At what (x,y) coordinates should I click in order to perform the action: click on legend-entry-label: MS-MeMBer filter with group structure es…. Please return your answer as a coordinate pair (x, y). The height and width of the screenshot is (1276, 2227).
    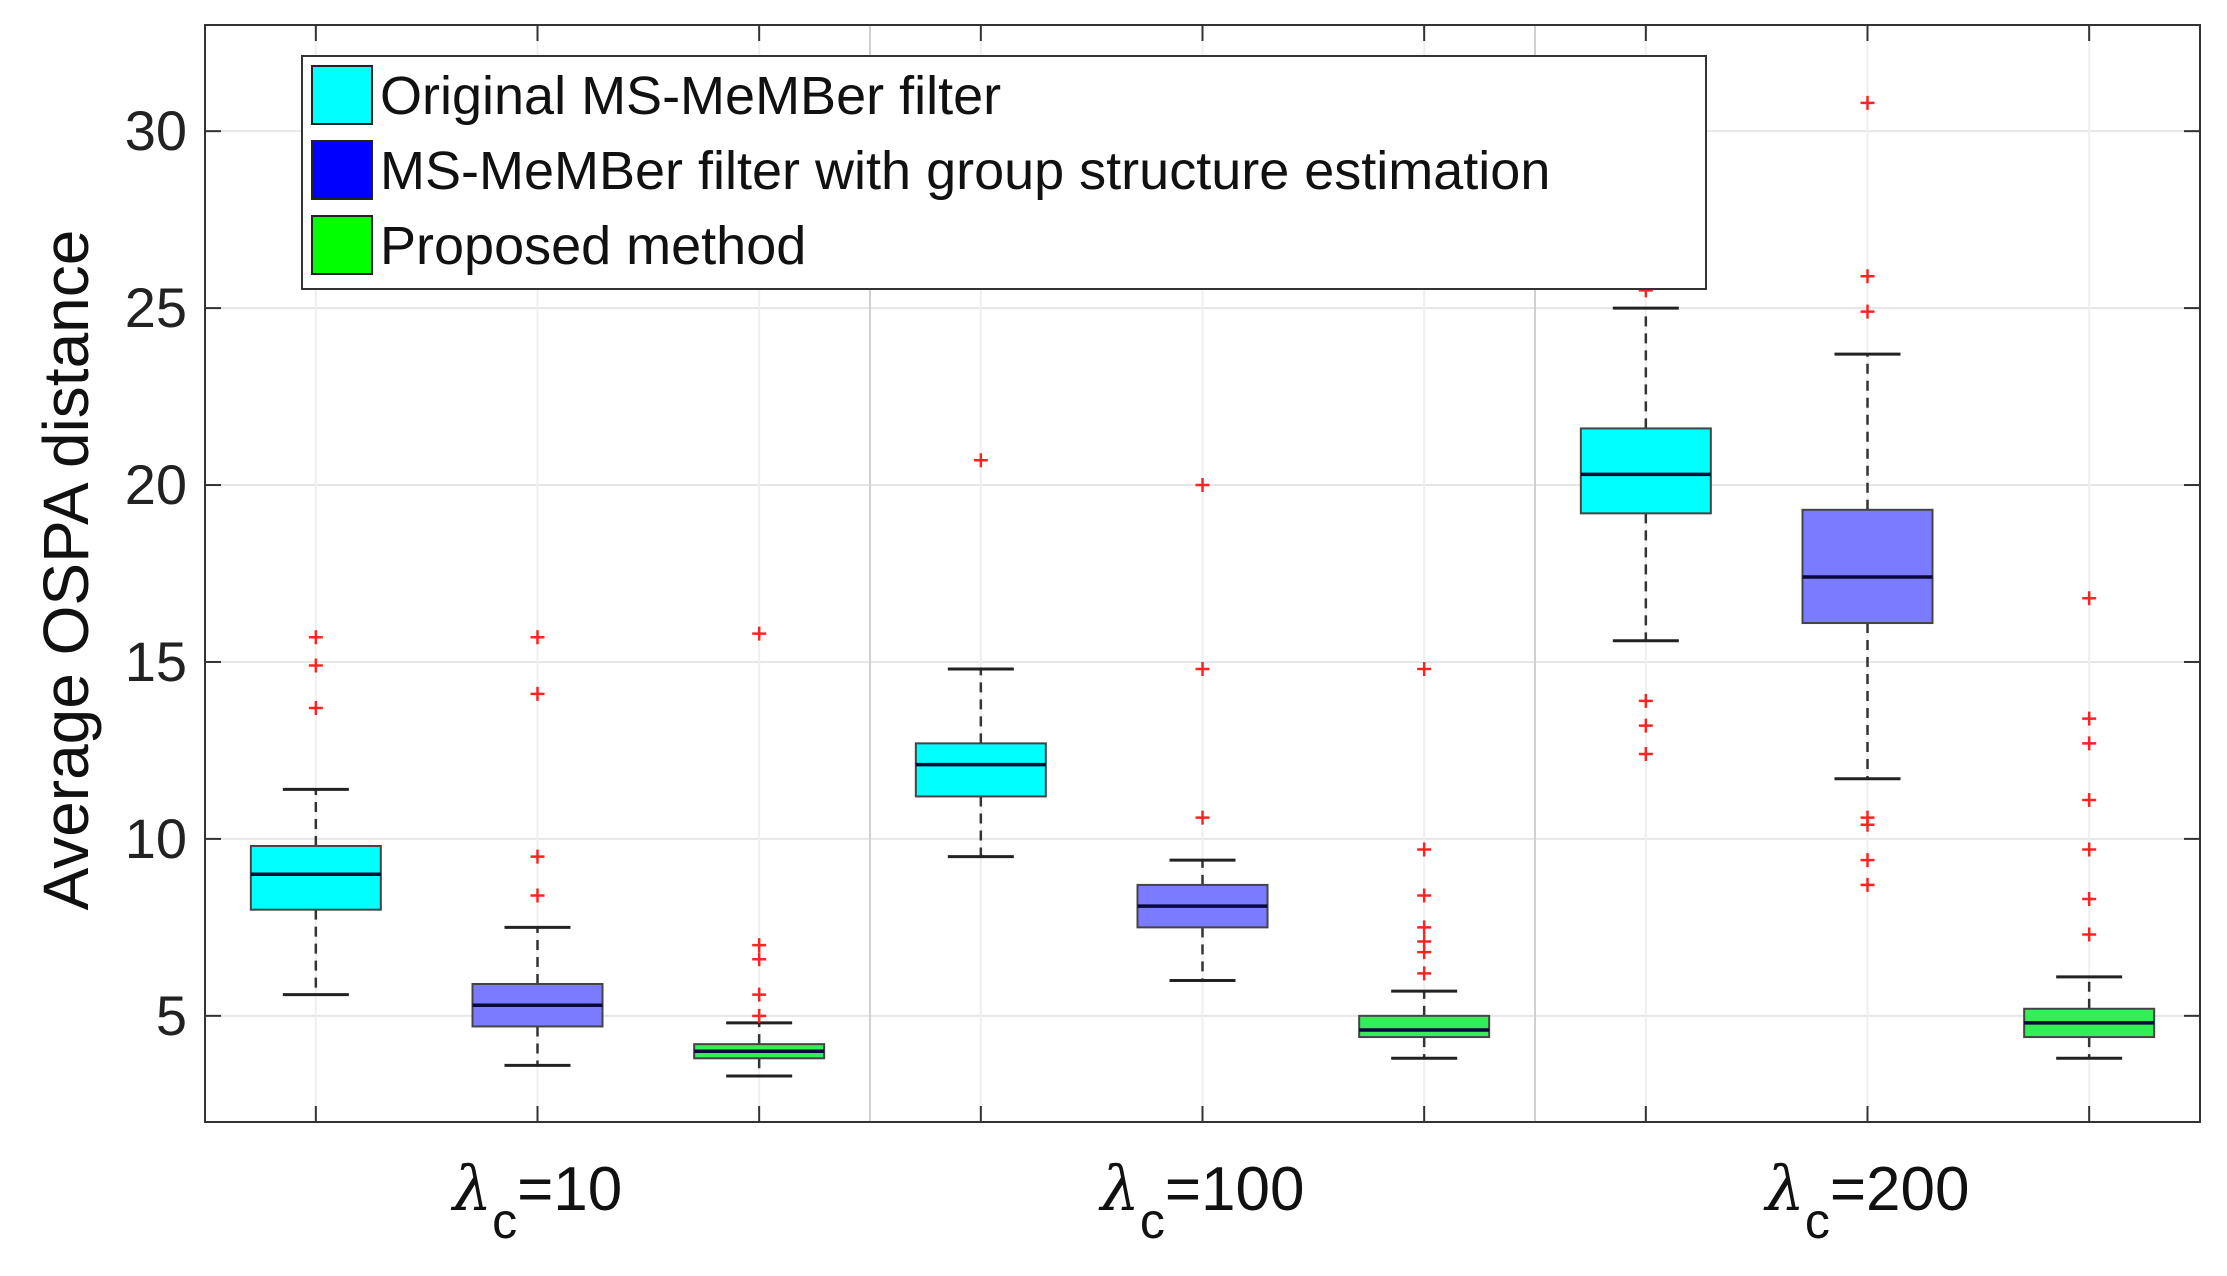
    Looking at the image, I should click on (965, 171).